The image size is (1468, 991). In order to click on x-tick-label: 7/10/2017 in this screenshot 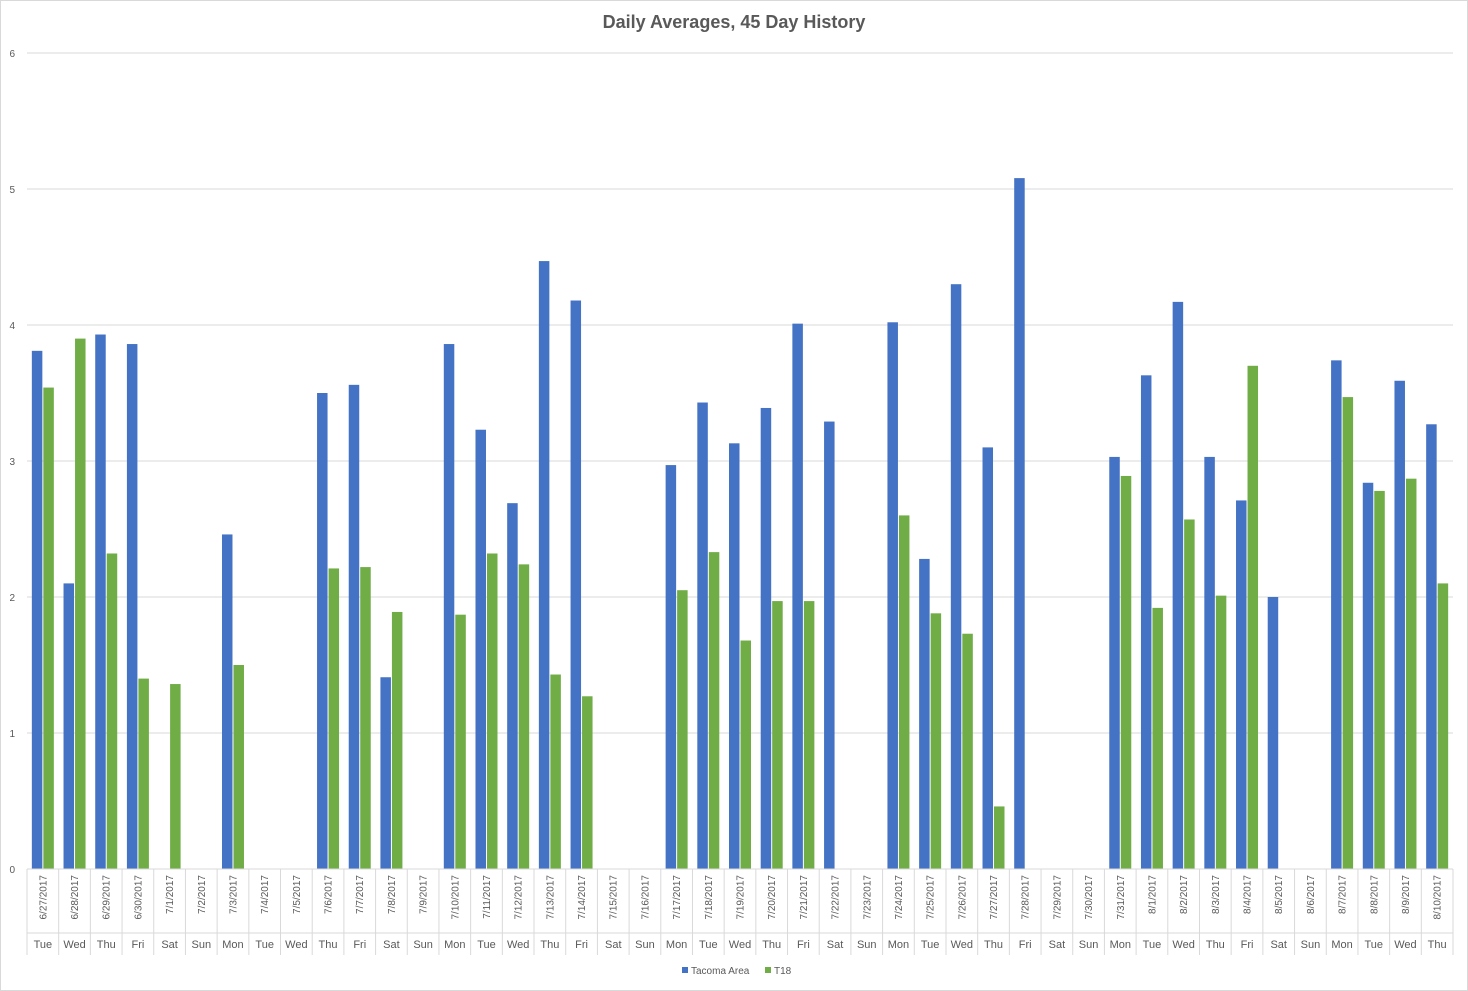, I will do `click(455, 897)`.